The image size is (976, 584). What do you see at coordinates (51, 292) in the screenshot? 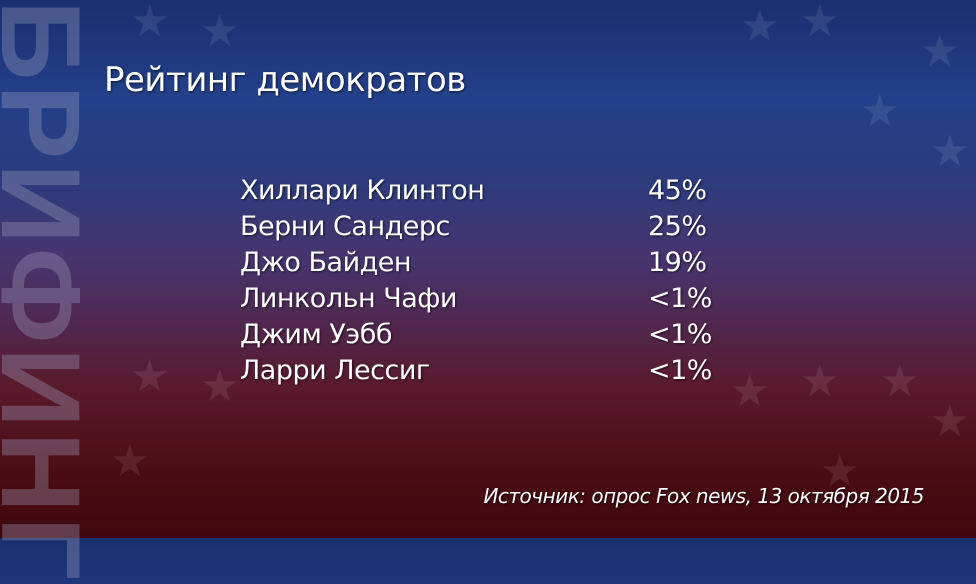
I see `brand-watermark: БРИФИНГ` at bounding box center [51, 292].